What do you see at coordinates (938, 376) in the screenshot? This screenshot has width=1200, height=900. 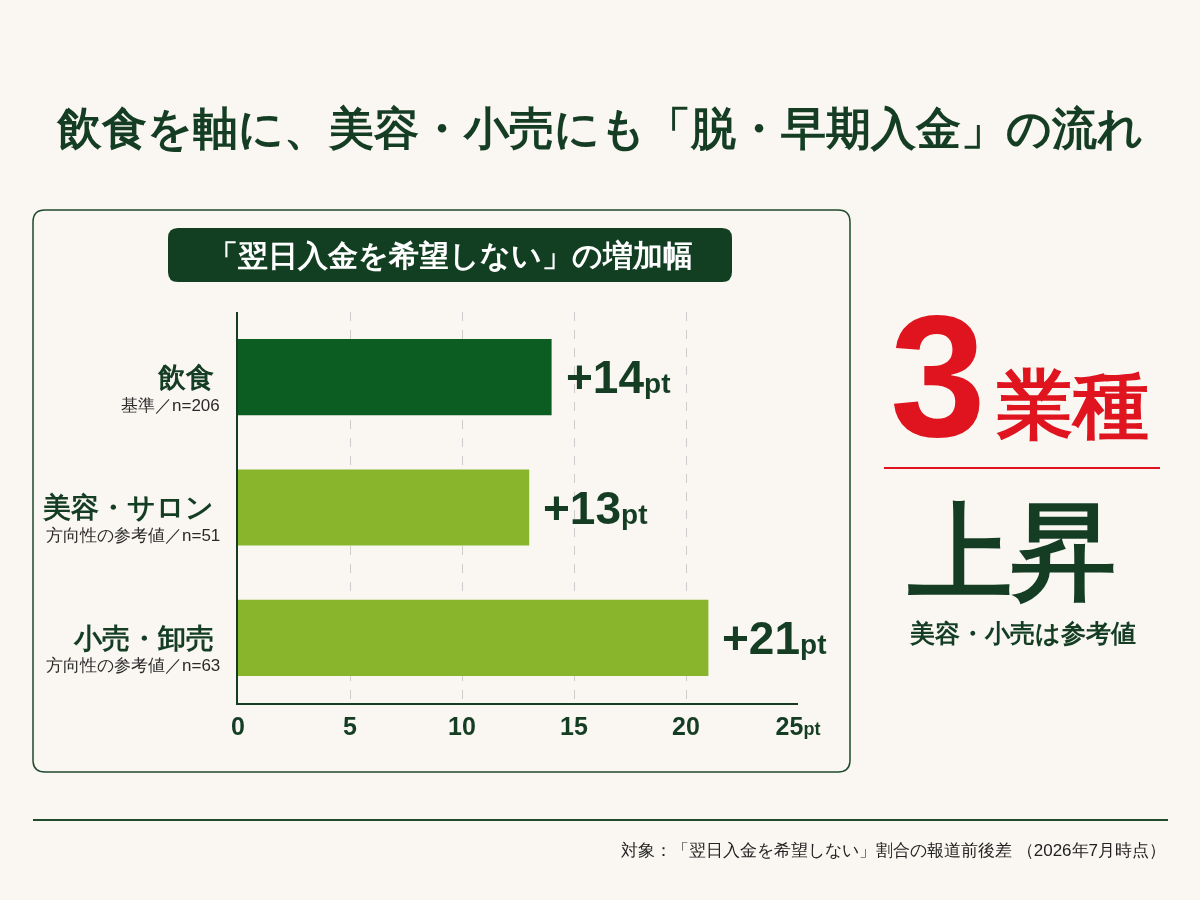 I see `text: 3` at bounding box center [938, 376].